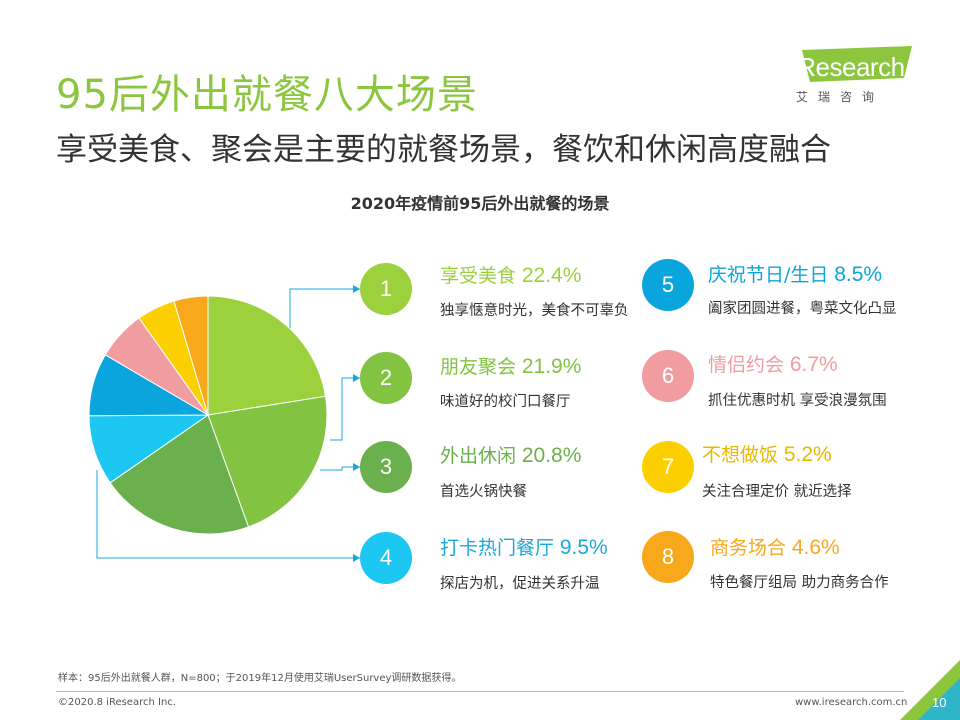 The height and width of the screenshot is (720, 960). I want to click on legend-value-8: 4.6%, so click(813, 547).